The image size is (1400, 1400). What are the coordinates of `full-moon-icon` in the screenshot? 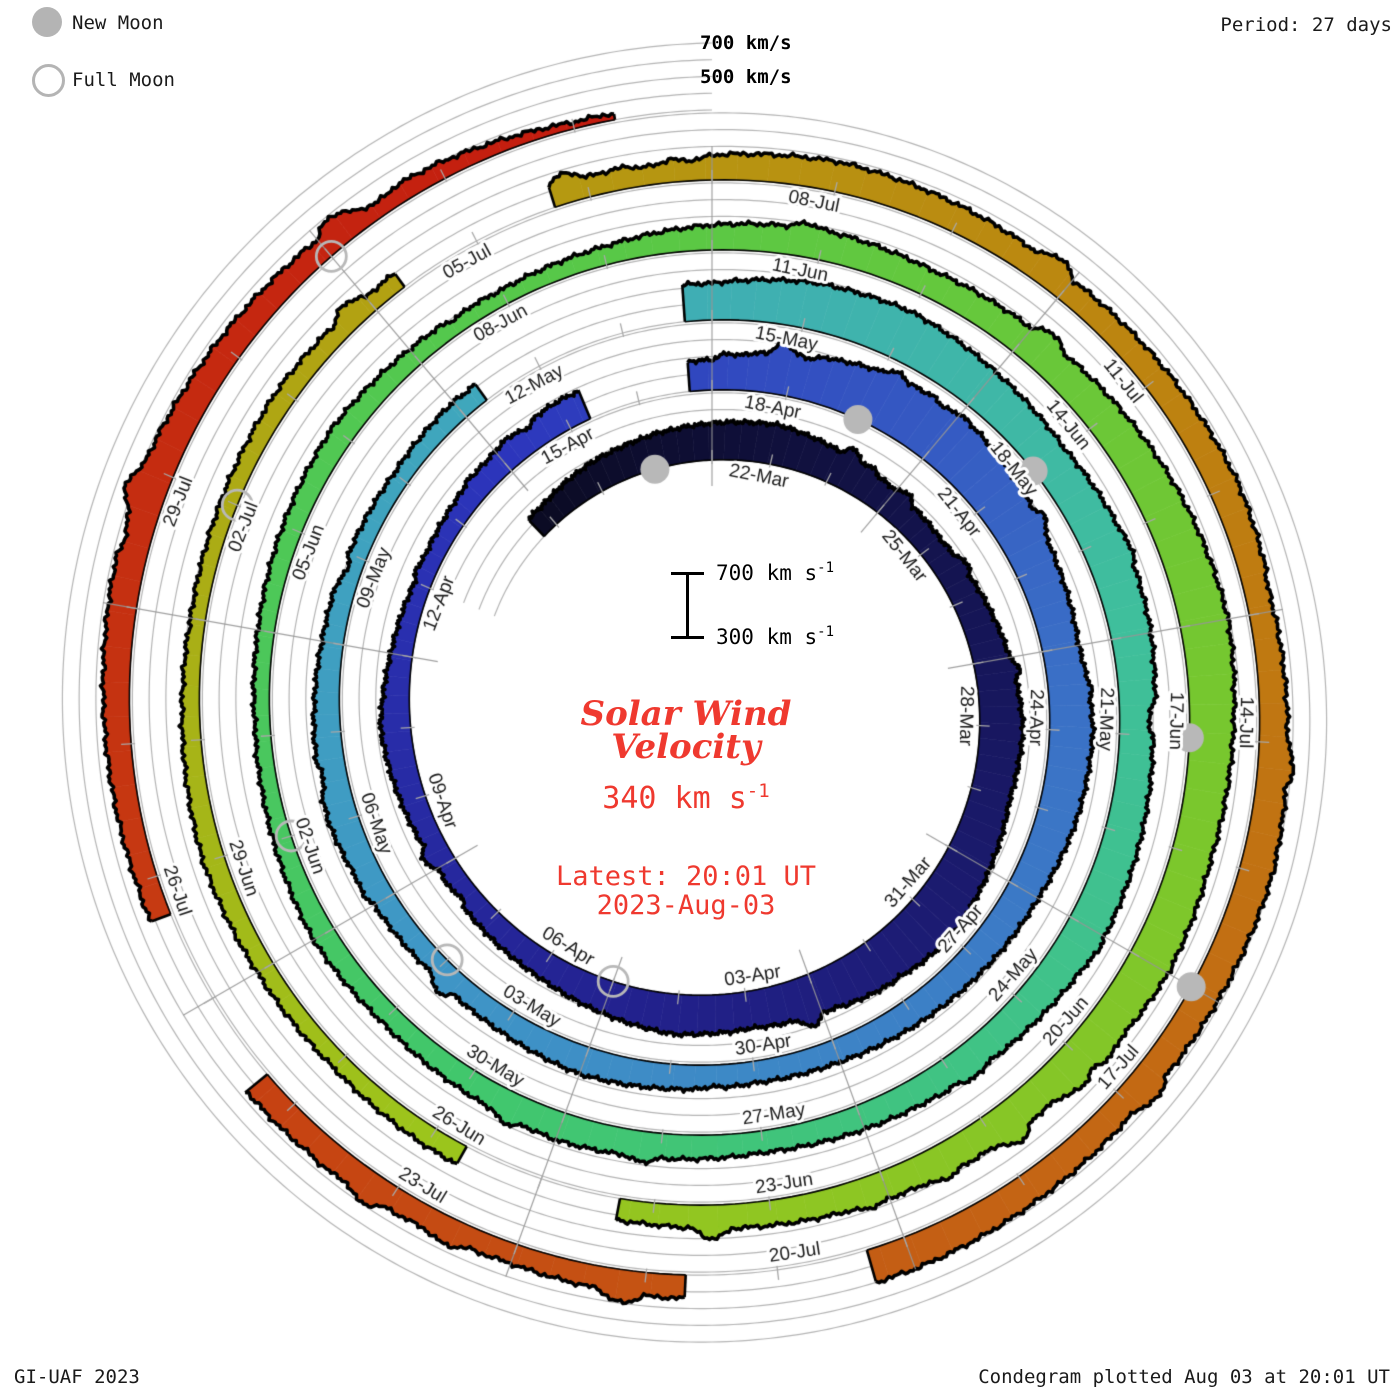 It's located at (48, 80).